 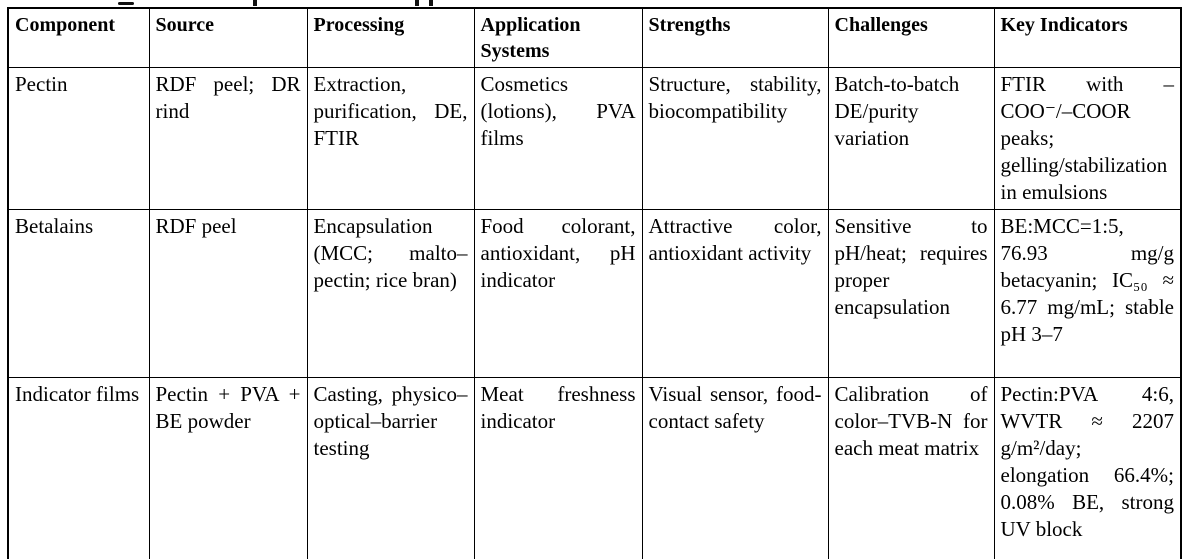 What do you see at coordinates (78, 468) in the screenshot?
I see `cell-component: Indicator films` at bounding box center [78, 468].